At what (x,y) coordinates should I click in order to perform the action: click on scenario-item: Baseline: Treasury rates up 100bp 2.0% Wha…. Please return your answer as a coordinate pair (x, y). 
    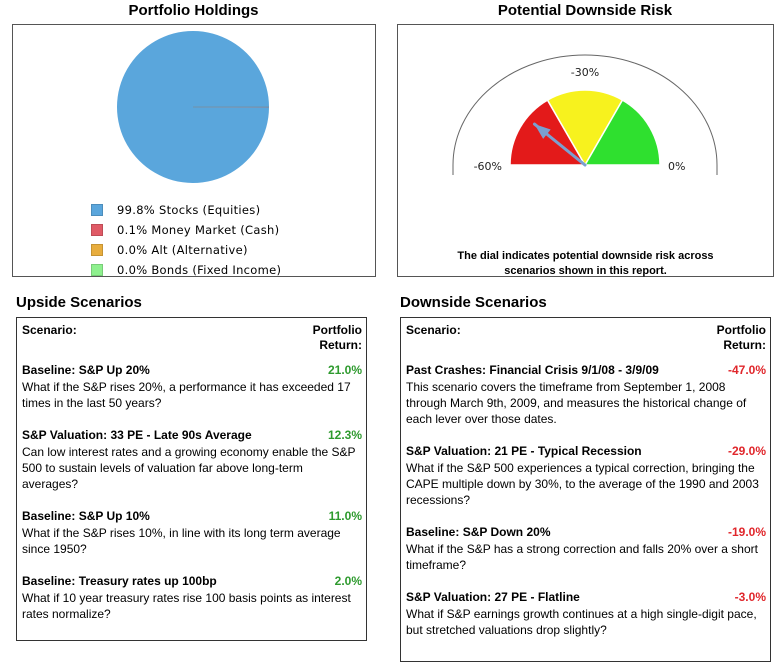
    Looking at the image, I should click on (192, 597).